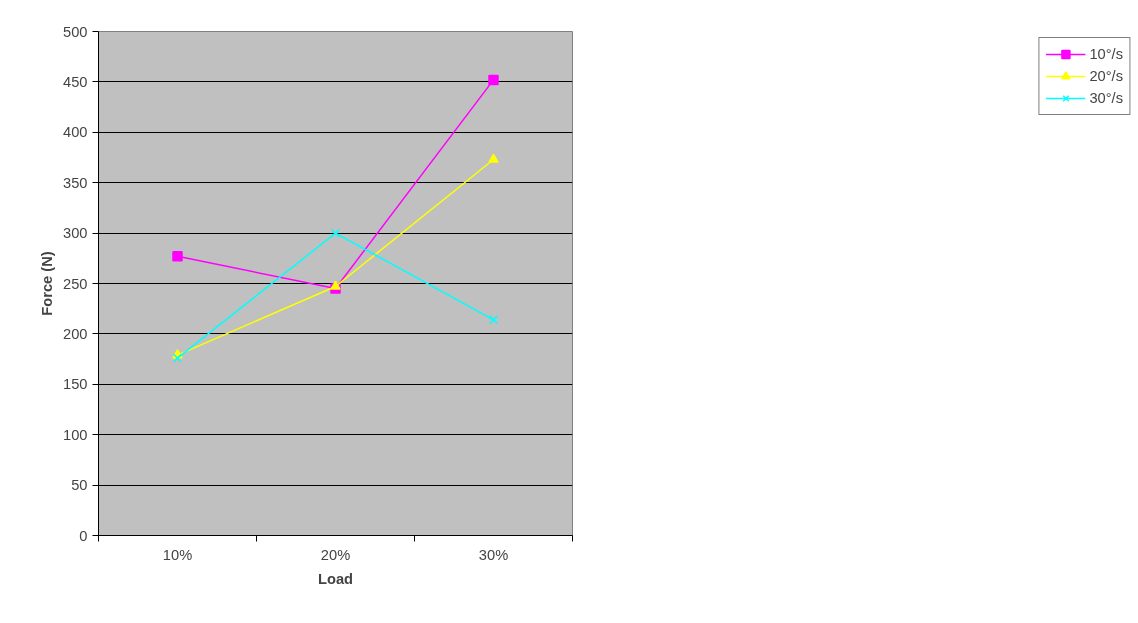 This screenshot has width=1138, height=623. Describe the element at coordinates (177, 554) in the screenshot. I see `x-tick-label: 10%` at that location.